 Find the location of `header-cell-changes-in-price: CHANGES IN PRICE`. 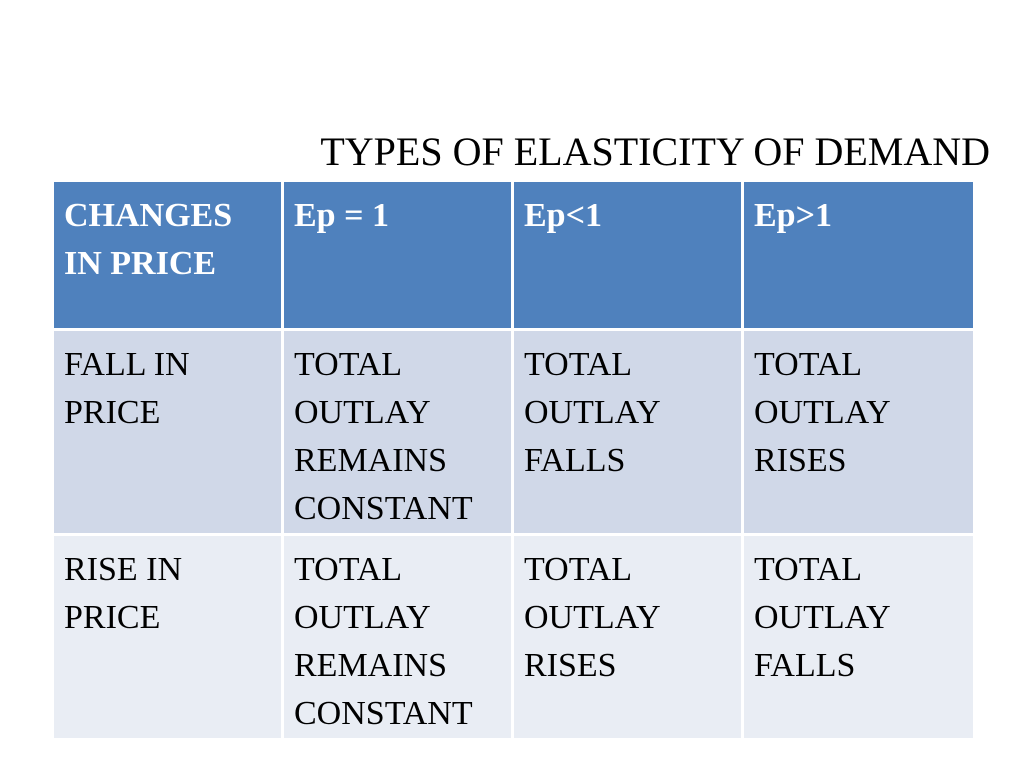

header-cell-changes-in-price: CHANGES IN PRICE is located at coordinates (167, 255).